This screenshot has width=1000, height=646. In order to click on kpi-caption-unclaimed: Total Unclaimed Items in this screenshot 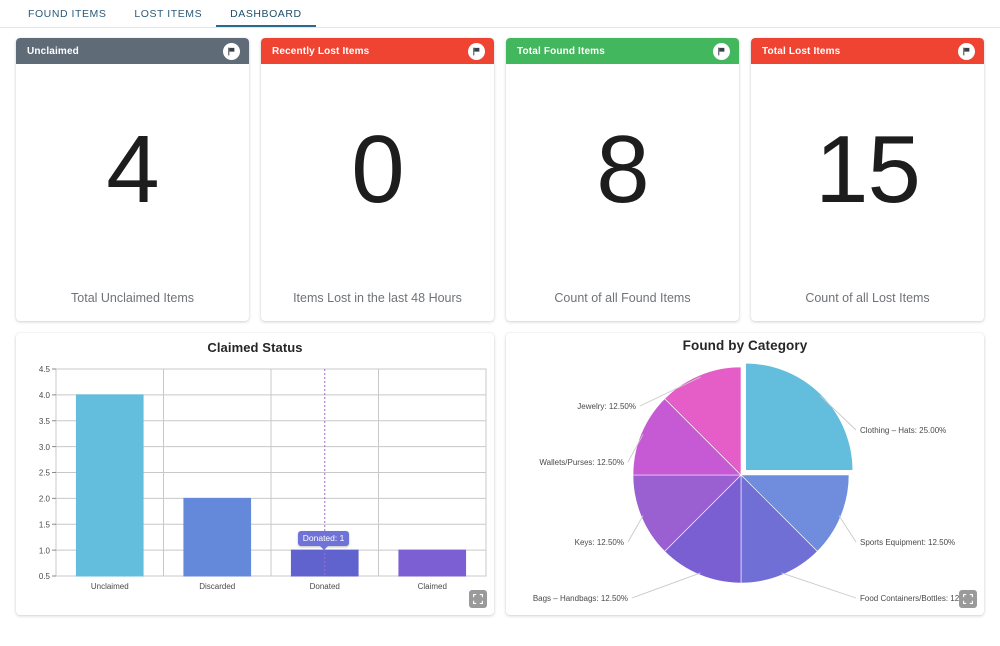, I will do `click(132, 298)`.